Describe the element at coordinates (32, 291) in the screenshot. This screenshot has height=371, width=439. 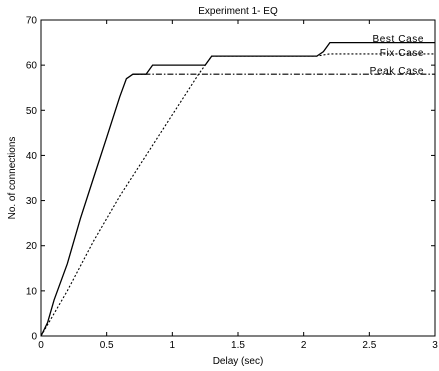
I see `y-tick-label: 10` at that location.